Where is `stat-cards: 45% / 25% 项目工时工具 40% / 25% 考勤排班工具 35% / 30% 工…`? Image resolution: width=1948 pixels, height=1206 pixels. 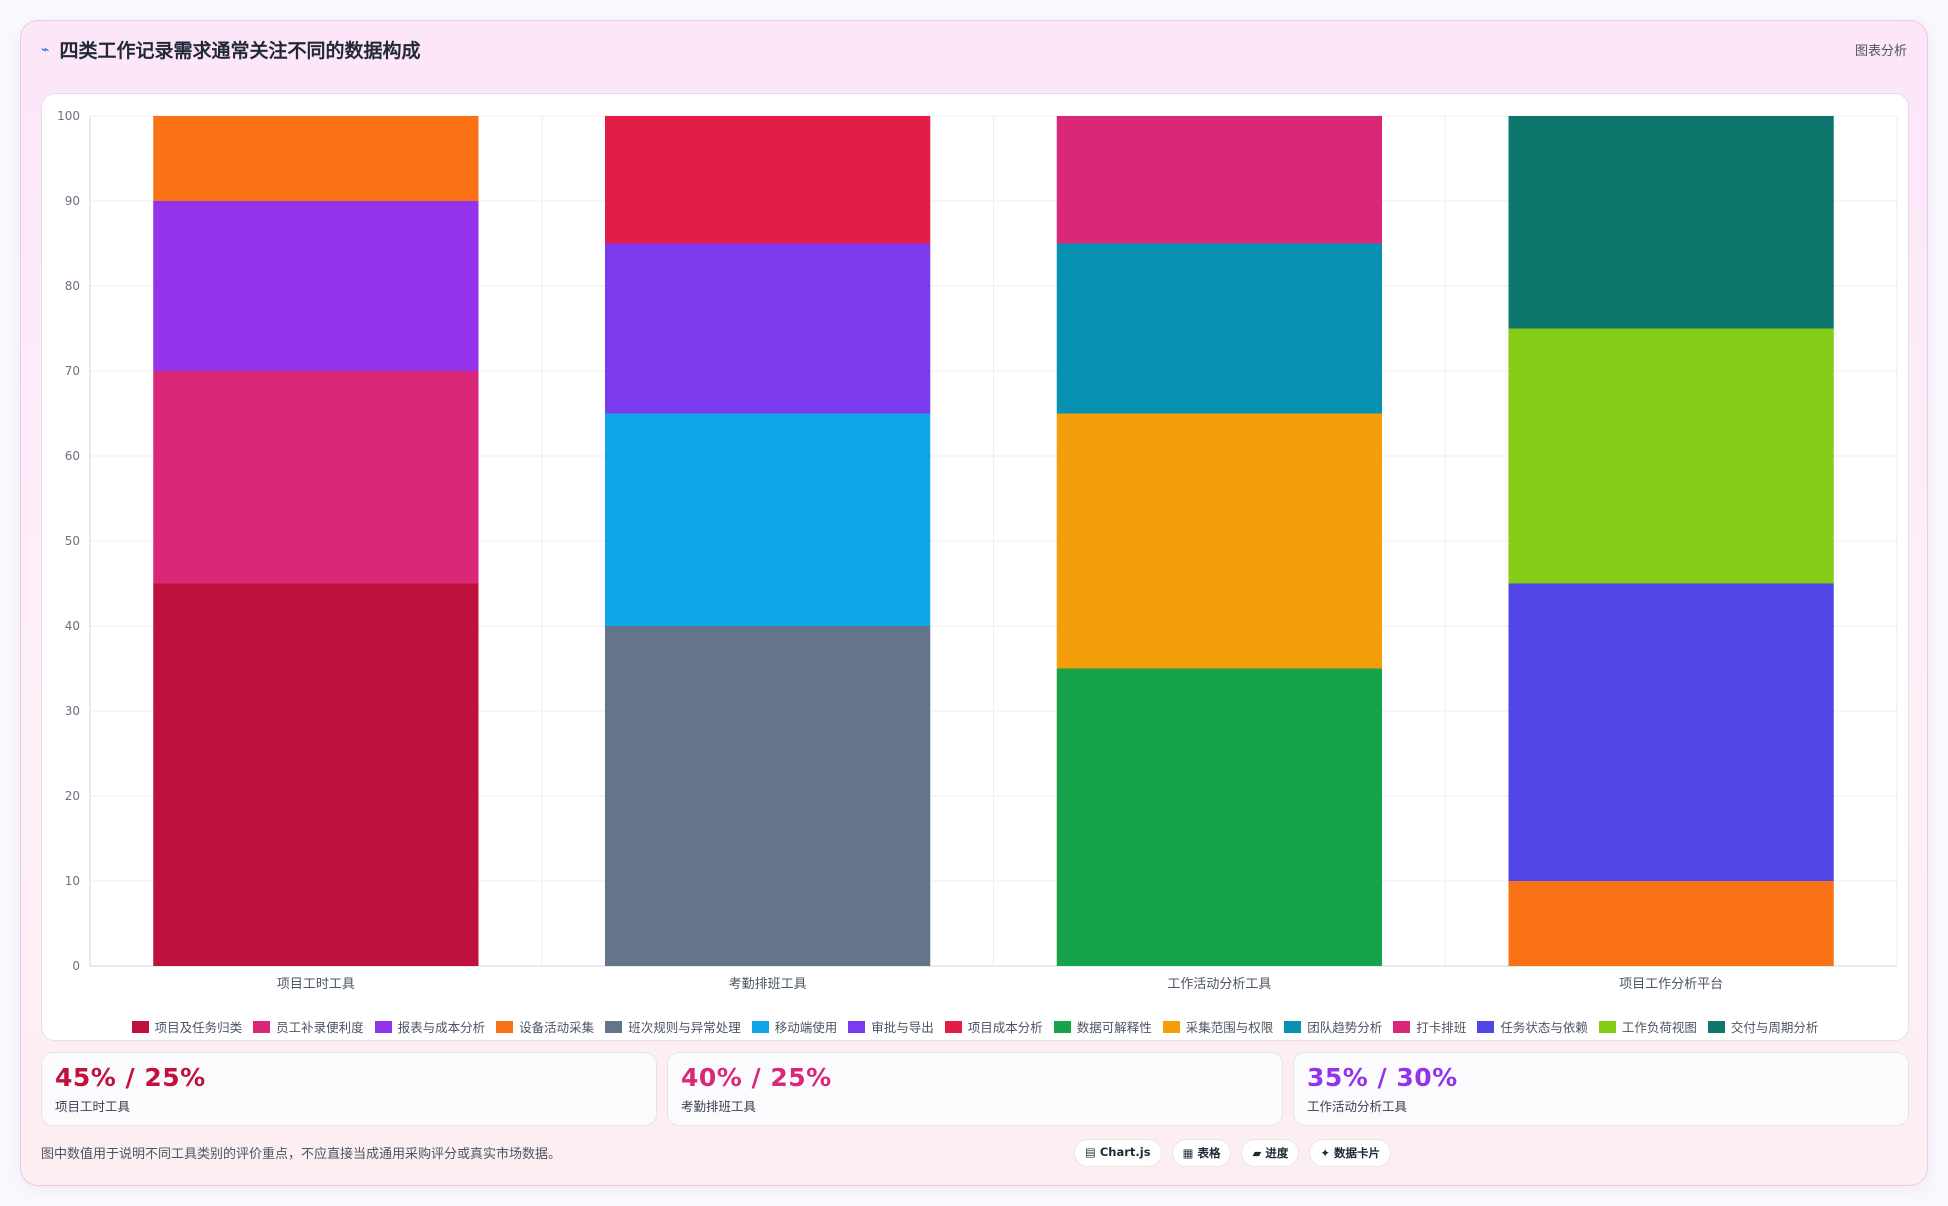
stat-cards: 45% / 25% 项目工时工具 40% / 25% 考勤排班工具 35% / 30% 工… is located at coordinates (975, 1089).